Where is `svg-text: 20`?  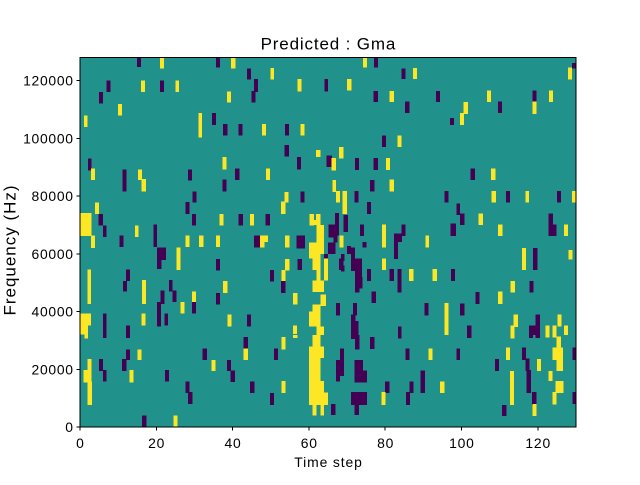 svg-text: 20 is located at coordinates (156, 443).